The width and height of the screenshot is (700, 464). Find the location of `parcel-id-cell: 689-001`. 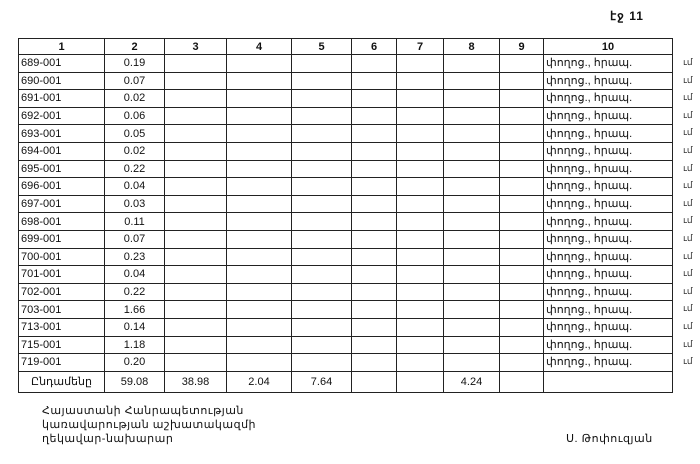

parcel-id-cell: 689-001 is located at coordinates (61, 63).